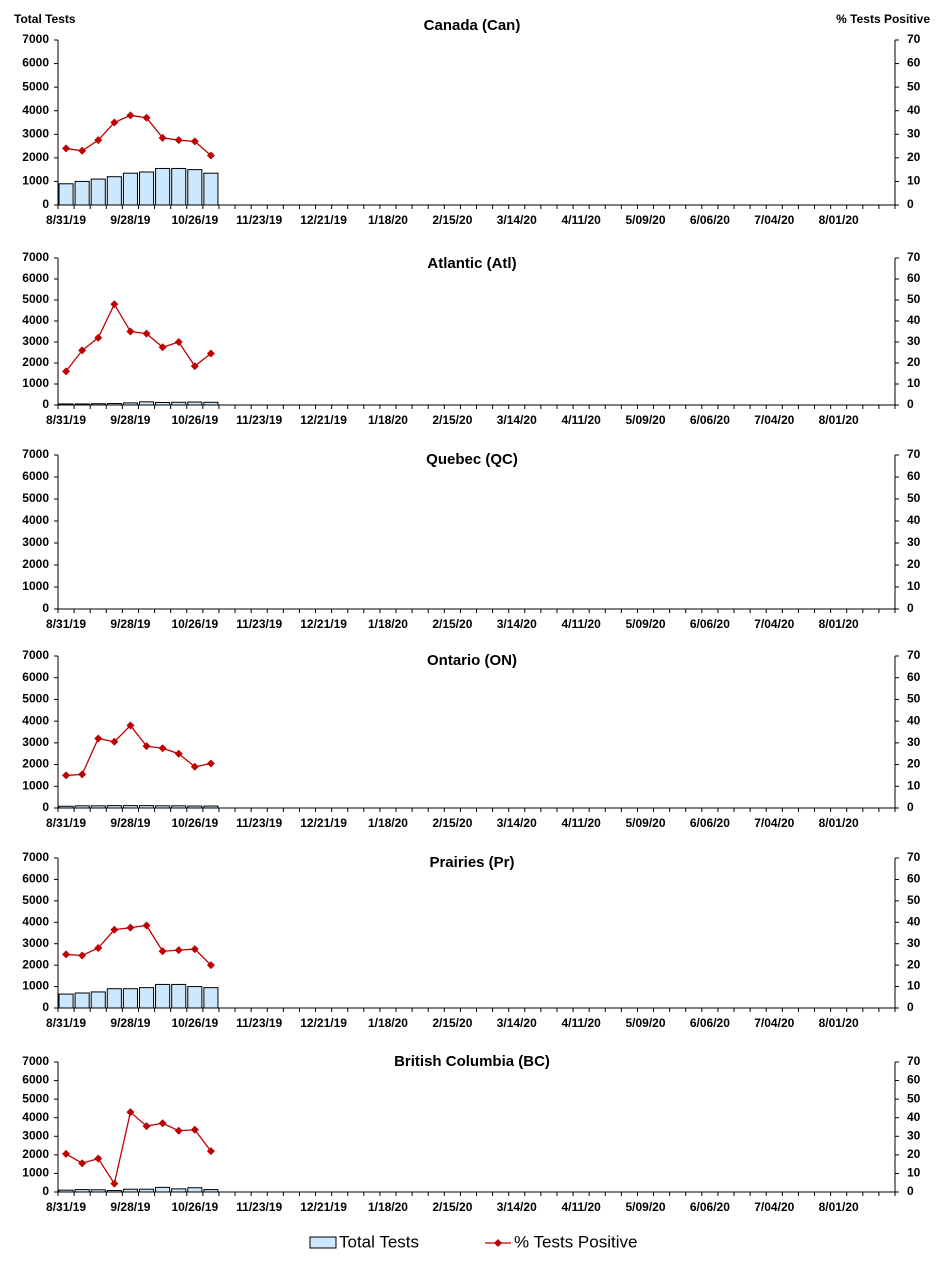  I want to click on chart-title: Canada (Can), so click(472, 25).